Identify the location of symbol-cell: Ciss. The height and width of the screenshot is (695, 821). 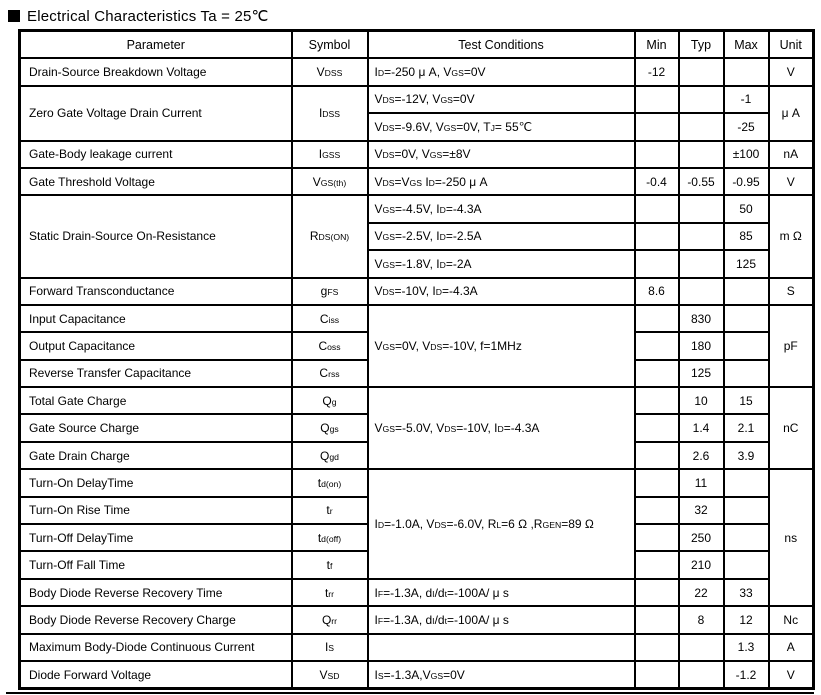
(329, 318).